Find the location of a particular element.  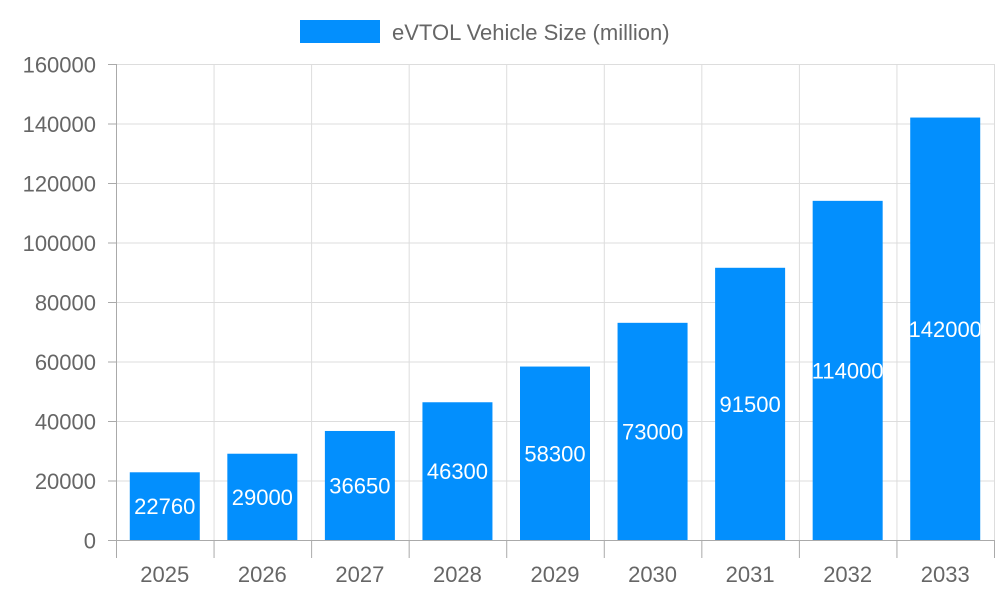

data-label-2027: 36650 is located at coordinates (359, 485).